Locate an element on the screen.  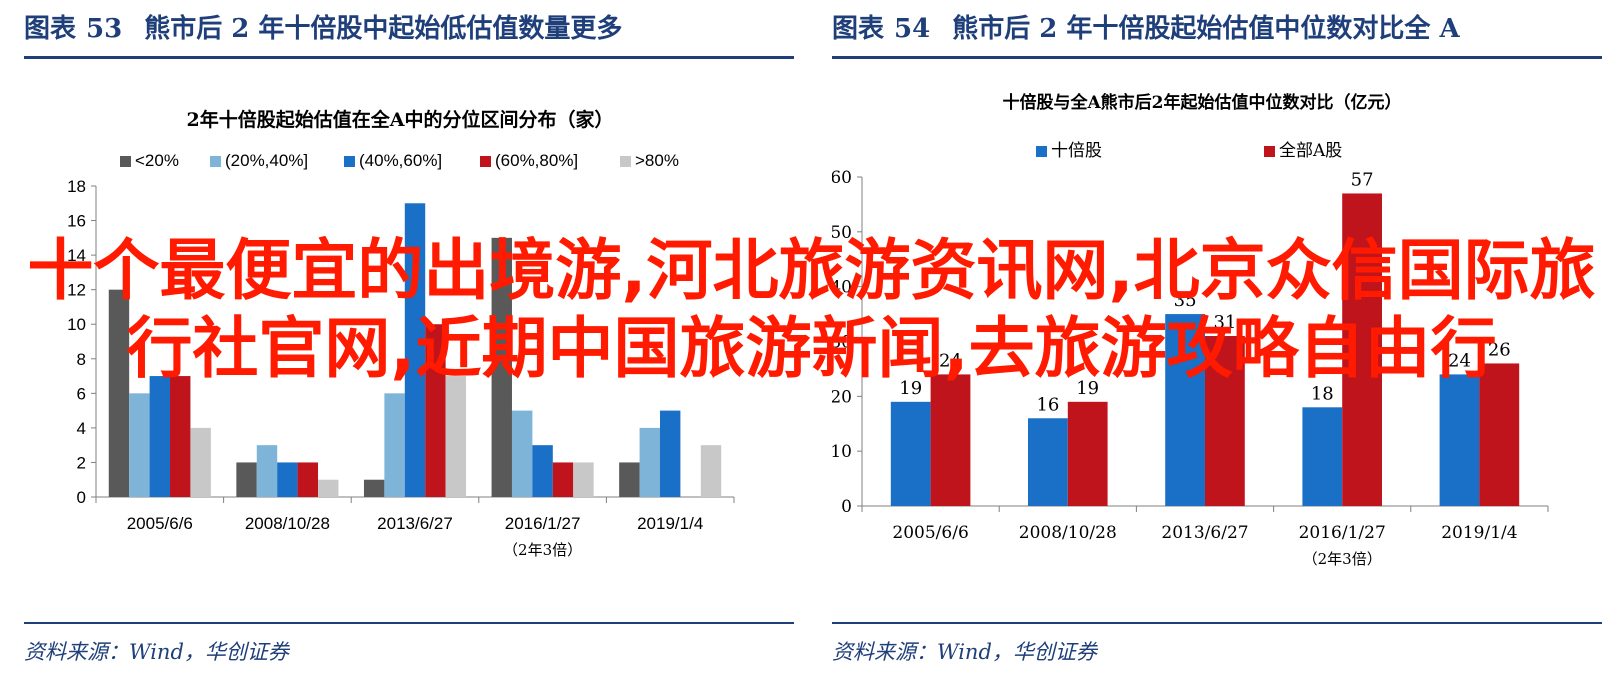
chart-title: 2年十倍股起始估值在全A中的分位区间分布（家） is located at coordinates (400, 119).